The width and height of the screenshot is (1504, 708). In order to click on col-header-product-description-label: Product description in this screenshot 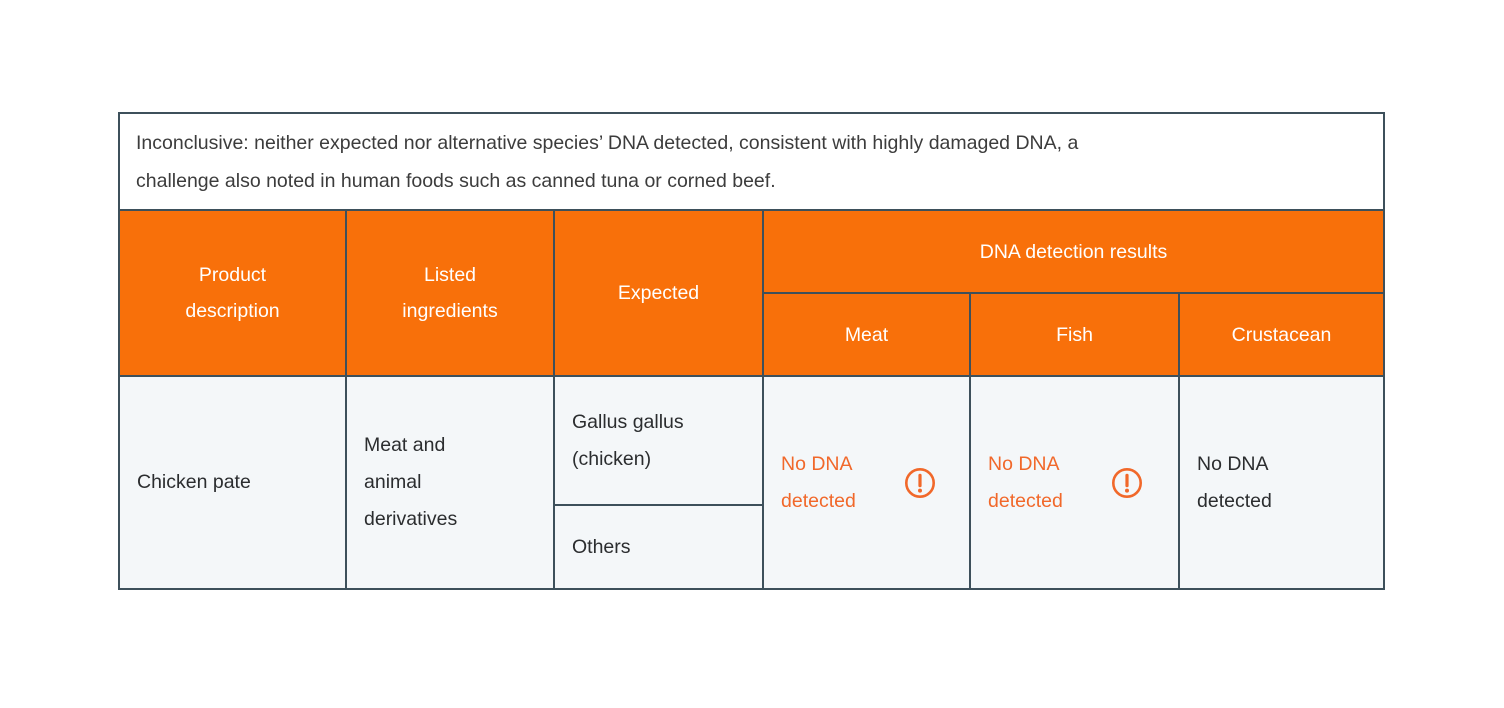, I will do `click(232, 293)`.